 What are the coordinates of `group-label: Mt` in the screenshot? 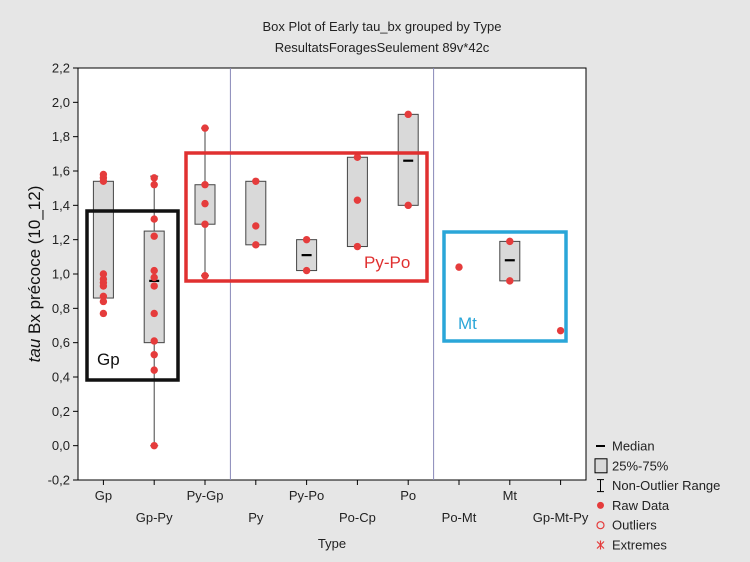 It's located at (467, 323).